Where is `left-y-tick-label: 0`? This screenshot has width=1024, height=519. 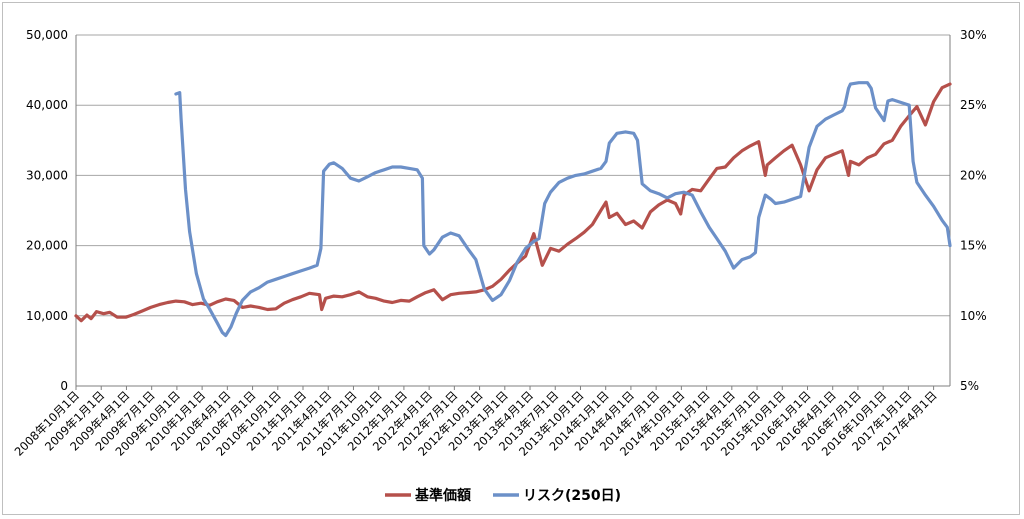
left-y-tick-label: 0 is located at coordinates (64, 386).